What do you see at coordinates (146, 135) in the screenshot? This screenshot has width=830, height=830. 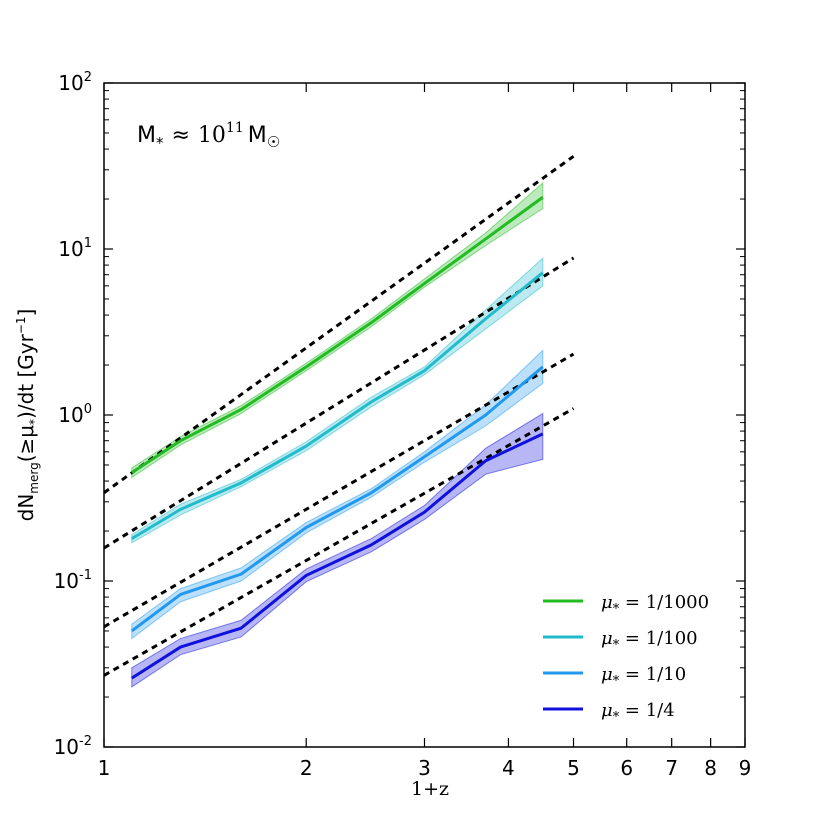 I see `annot-m: M` at bounding box center [146, 135].